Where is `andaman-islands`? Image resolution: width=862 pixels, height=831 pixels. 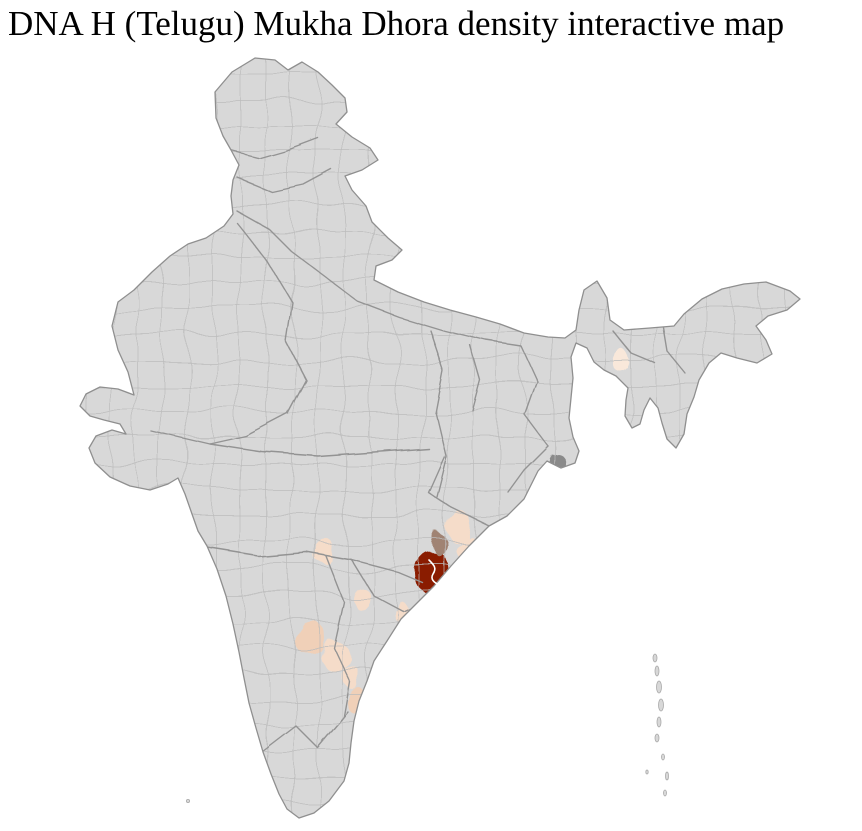 andaman-islands is located at coordinates (657, 725).